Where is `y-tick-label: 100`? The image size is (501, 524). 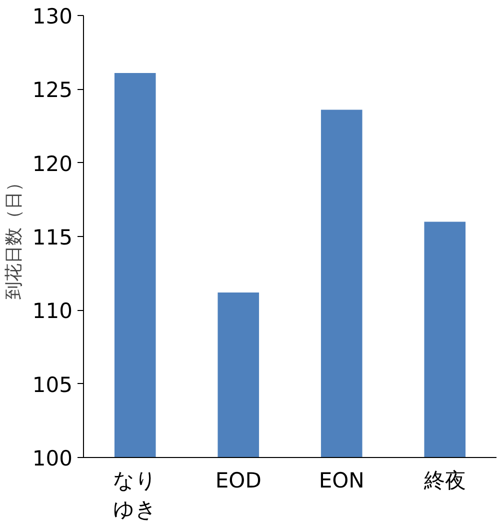 y-tick-label: 100 is located at coordinates (52, 458).